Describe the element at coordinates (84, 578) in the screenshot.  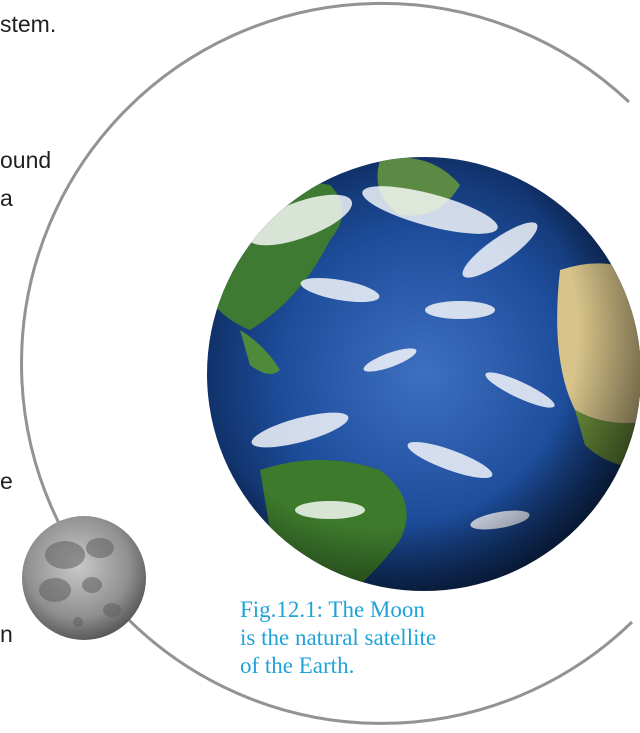
I see `moon-image` at that location.